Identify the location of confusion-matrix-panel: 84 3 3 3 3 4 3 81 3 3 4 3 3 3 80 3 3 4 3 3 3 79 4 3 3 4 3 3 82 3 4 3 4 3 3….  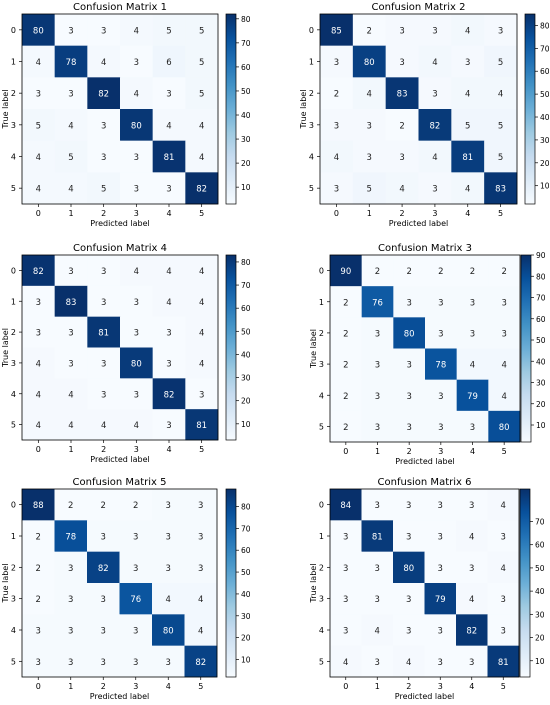
(427, 589).